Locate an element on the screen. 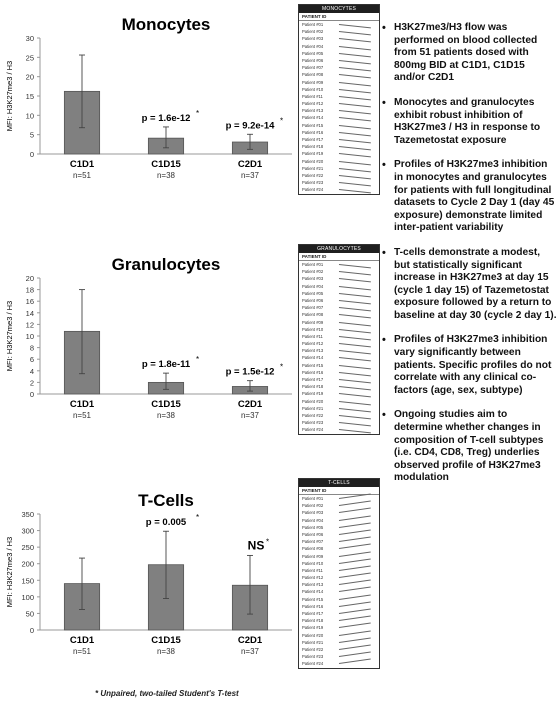  mini-table-header: GRANULOCYTES is located at coordinates (339, 249).